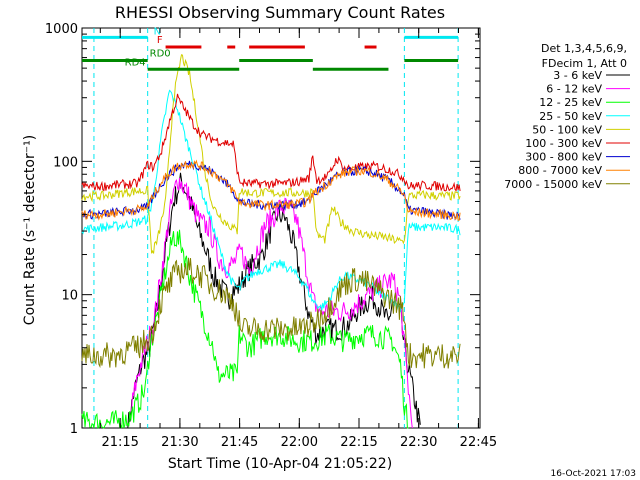 The height and width of the screenshot is (480, 640). I want to click on legend-header: Det 1,3,4,5,6,9,, so click(584, 48).